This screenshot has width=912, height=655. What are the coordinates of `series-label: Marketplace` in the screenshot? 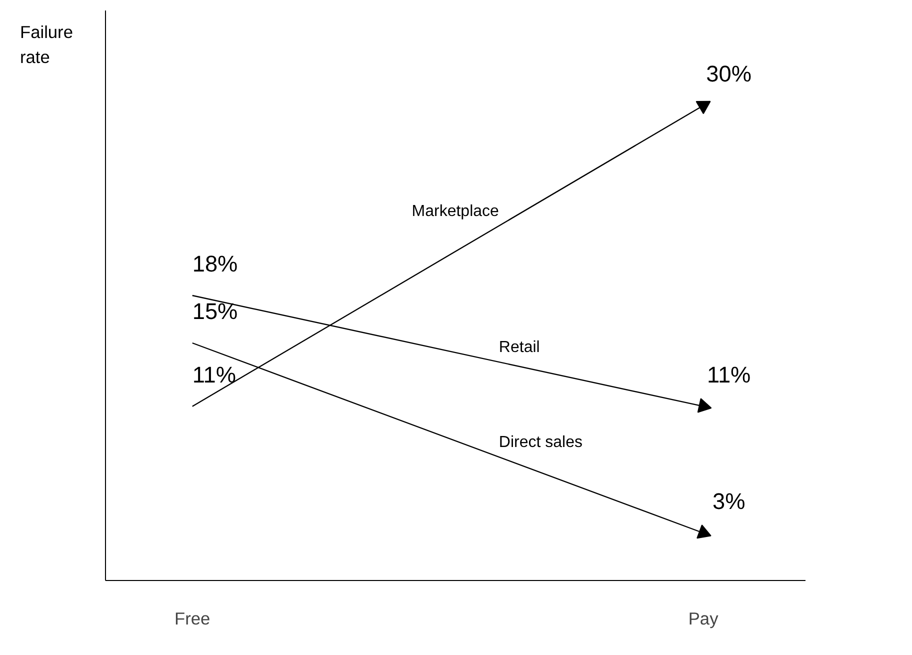 It's located at (456, 211).